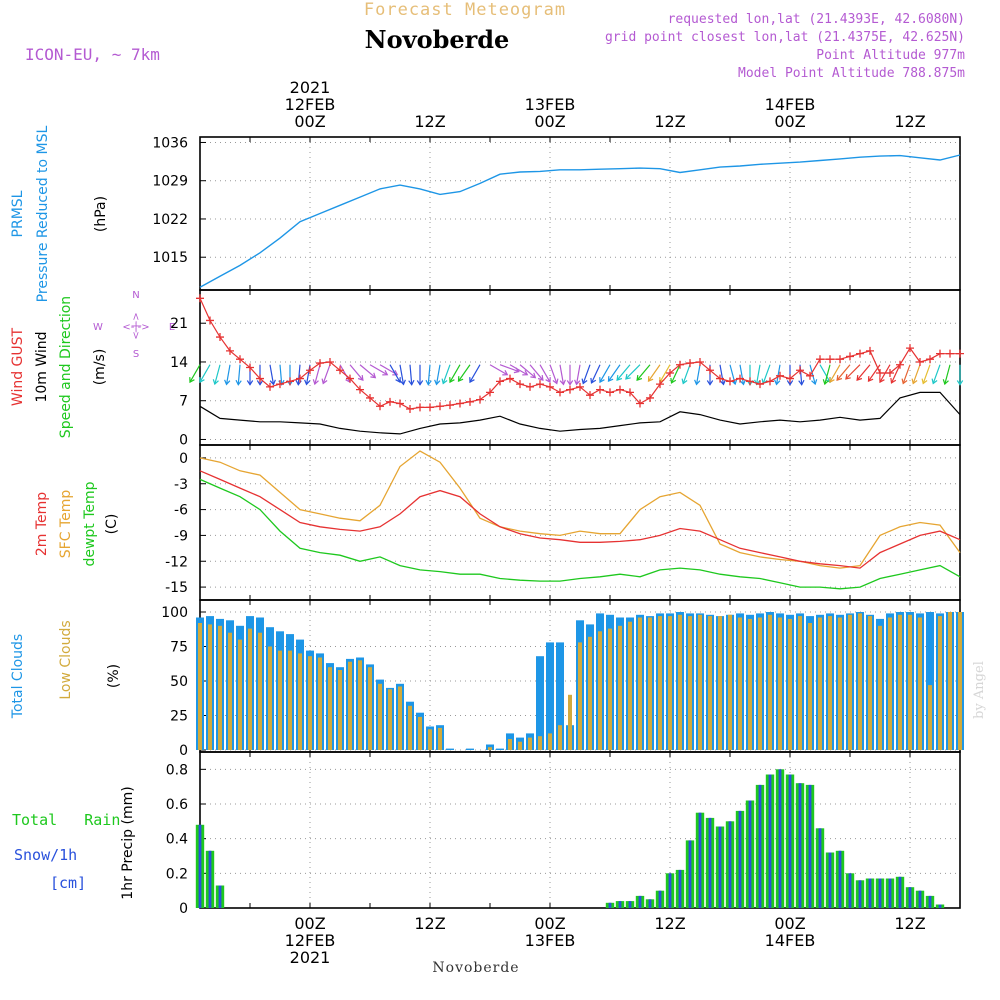 Image resolution: width=1000 pixels, height=1000 pixels. Describe the element at coordinates (170, 143) in the screenshot. I see `pressure-tick-label: 1036` at that location.